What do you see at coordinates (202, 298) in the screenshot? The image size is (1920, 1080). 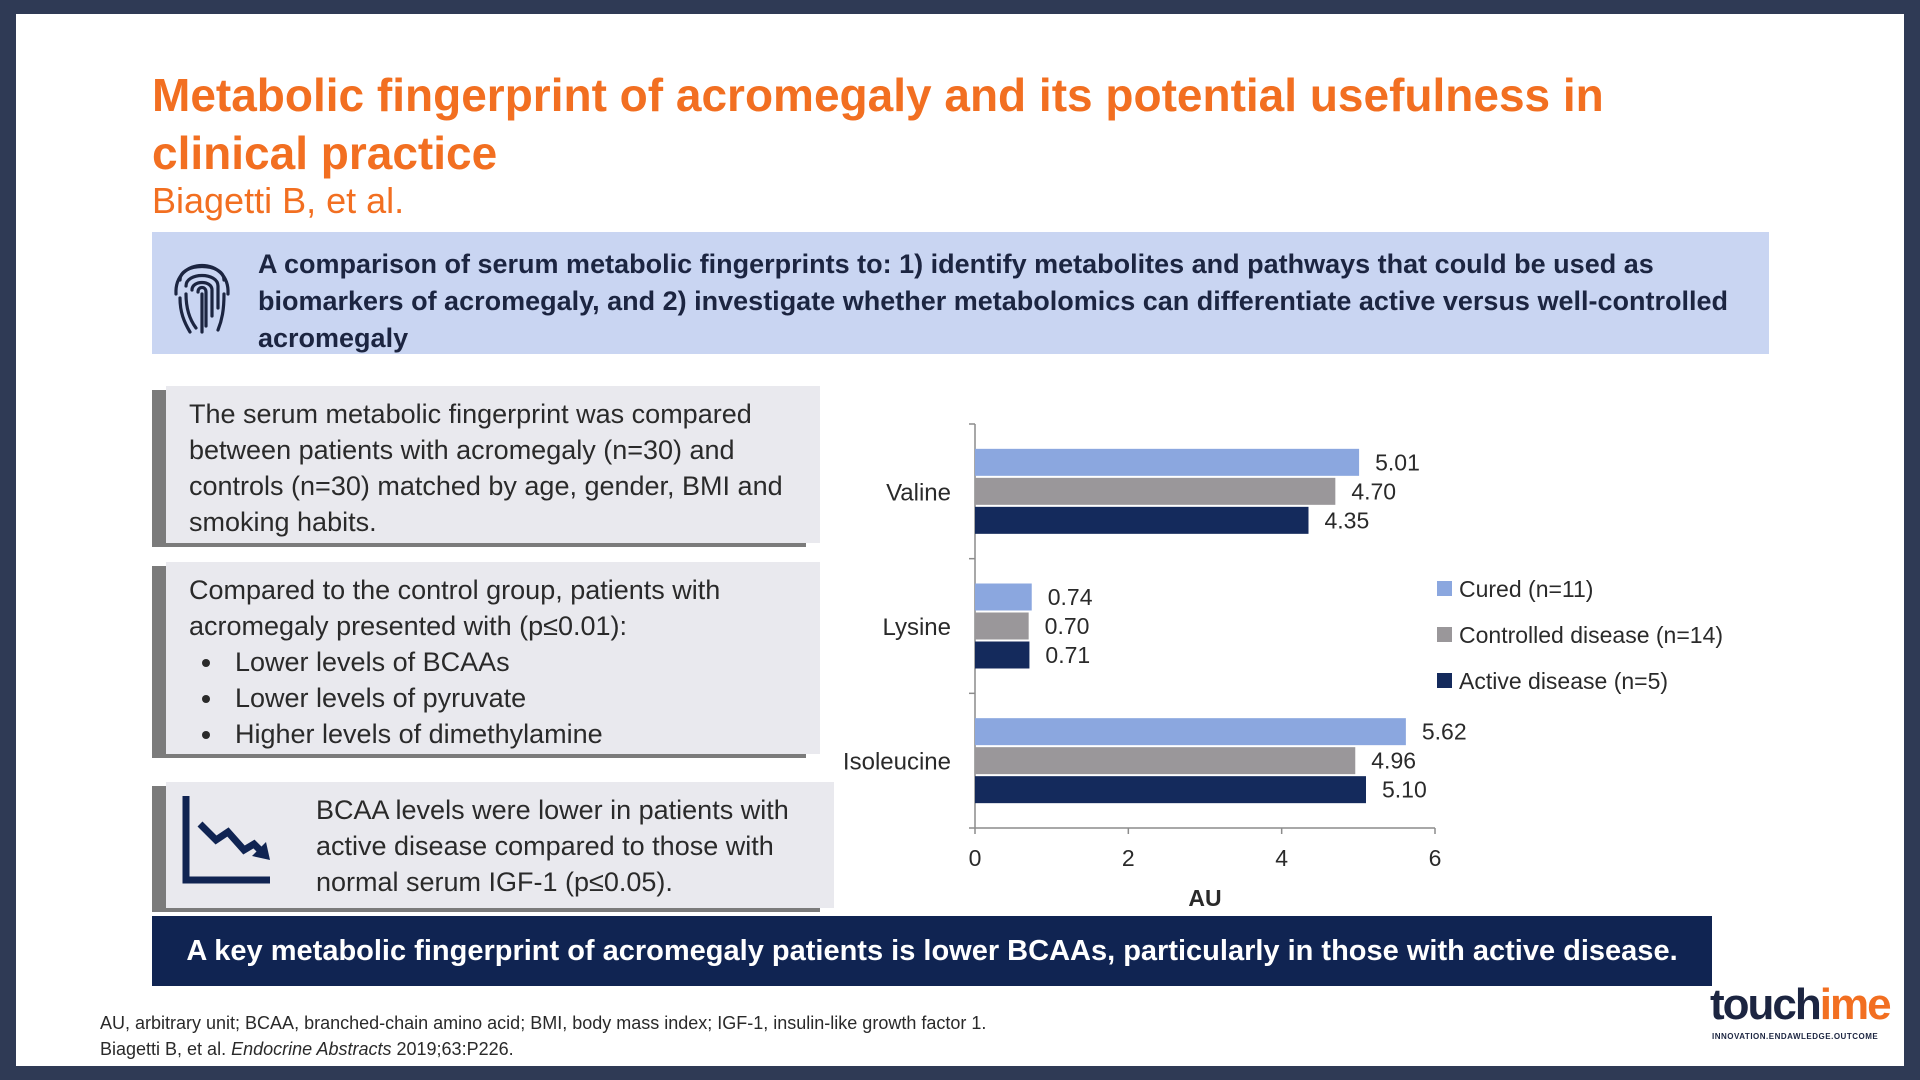 I see `fingerprint-icon` at bounding box center [202, 298].